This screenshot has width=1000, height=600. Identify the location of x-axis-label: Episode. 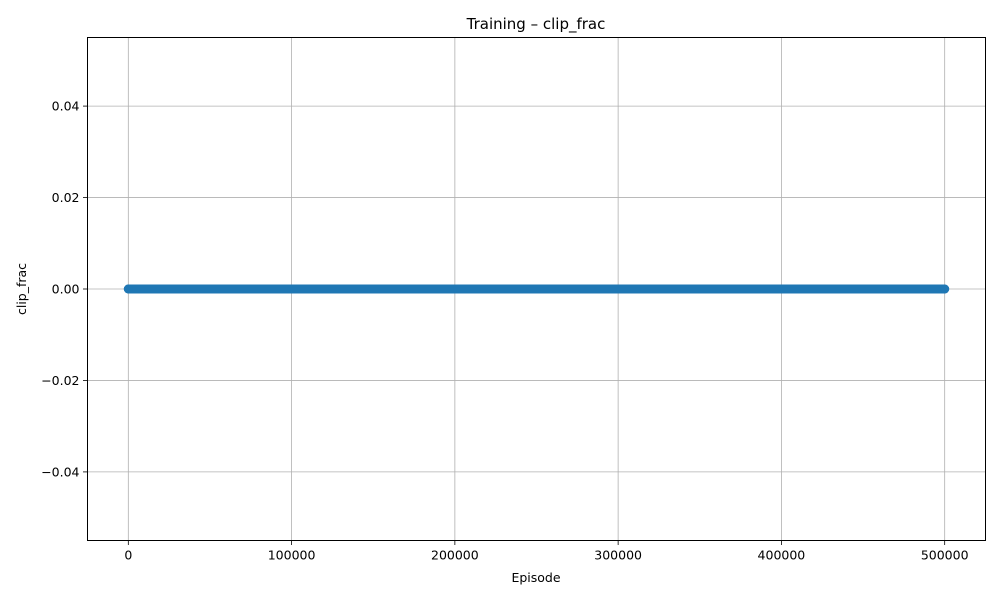
(535, 577).